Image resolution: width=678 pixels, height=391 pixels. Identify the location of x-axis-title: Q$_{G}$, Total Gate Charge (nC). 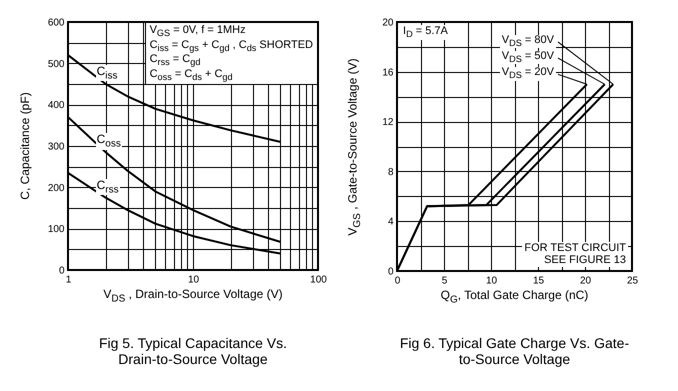
(515, 297).